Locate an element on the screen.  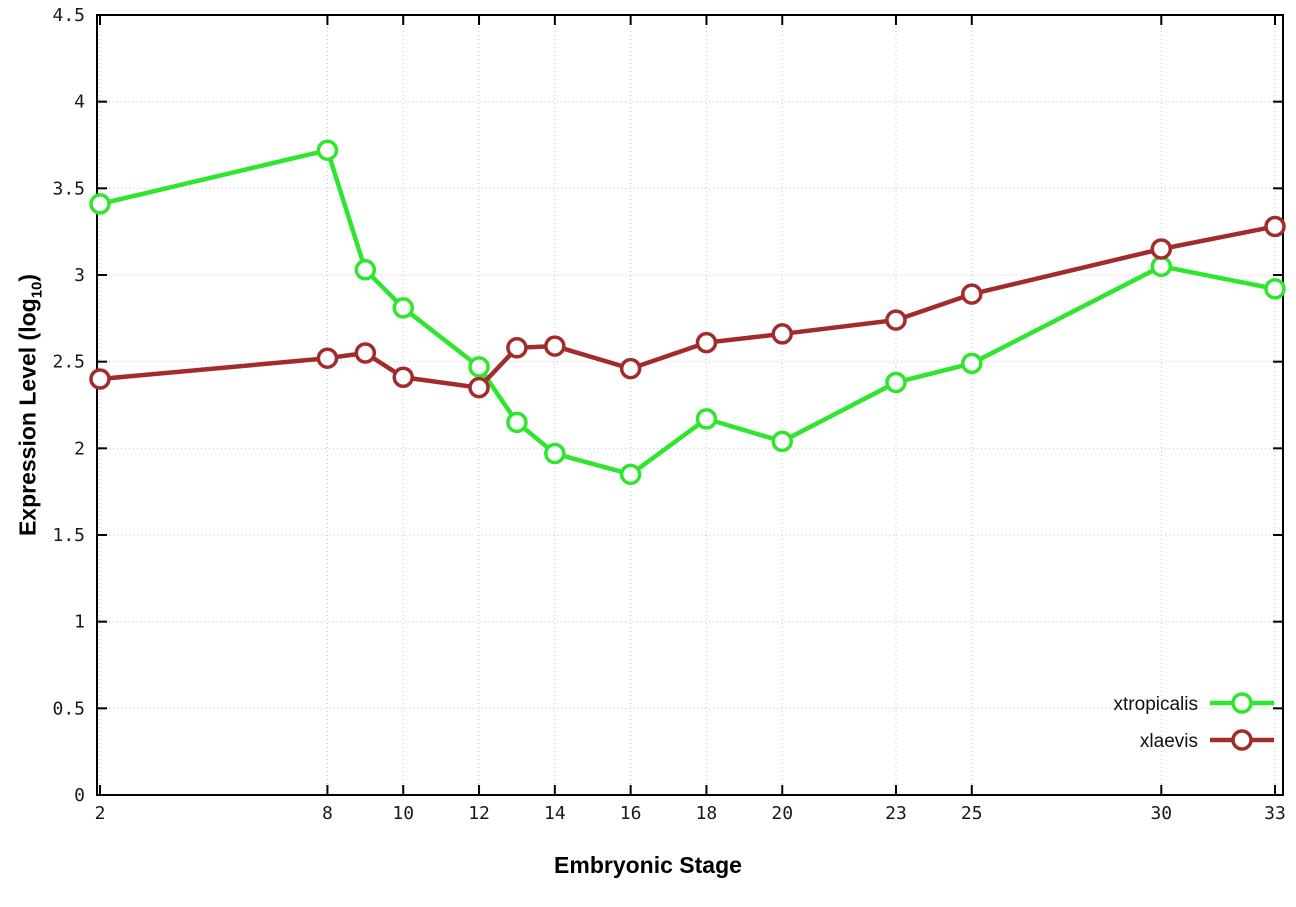
x-tick-label: 14 is located at coordinates (555, 813).